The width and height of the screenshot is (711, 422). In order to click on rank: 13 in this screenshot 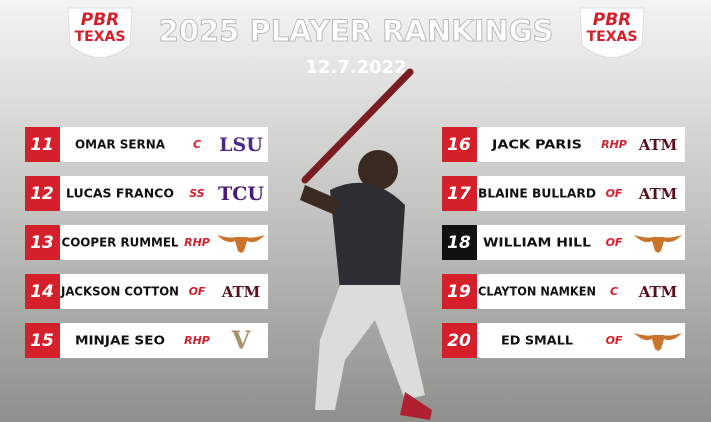, I will do `click(42, 243)`.